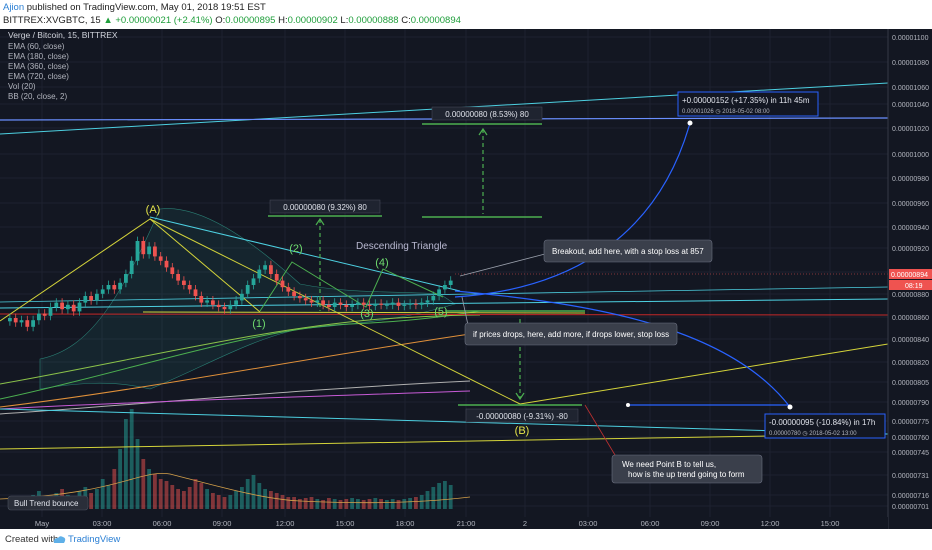 This screenshot has height=550, width=932. I want to click on x-tick-label: 21:00, so click(466, 523).